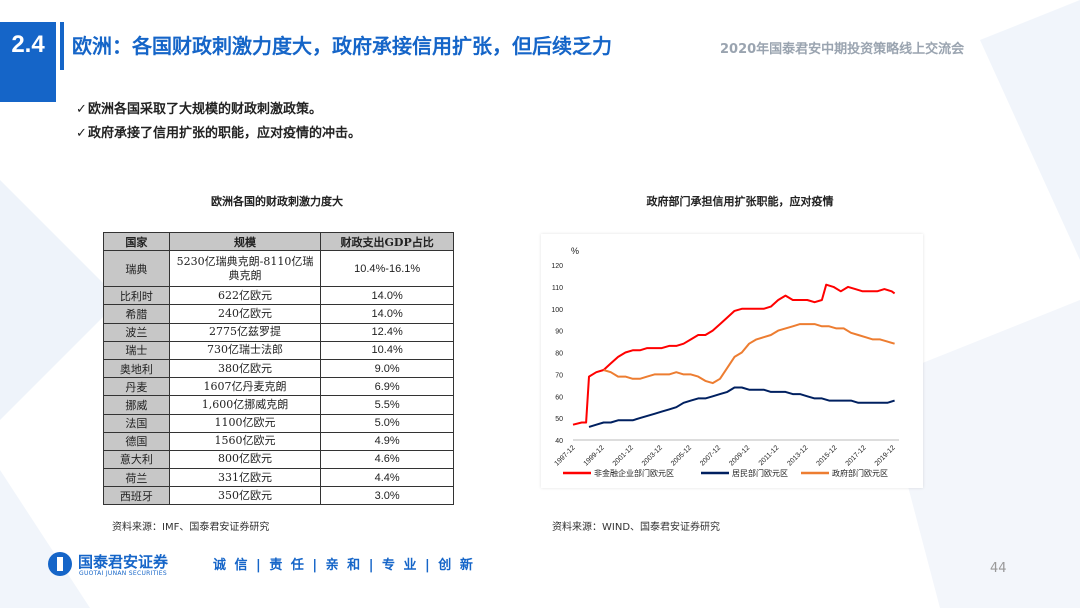 The width and height of the screenshot is (1080, 608). What do you see at coordinates (557, 288) in the screenshot?
I see `y-tick-label: 110` at bounding box center [557, 288].